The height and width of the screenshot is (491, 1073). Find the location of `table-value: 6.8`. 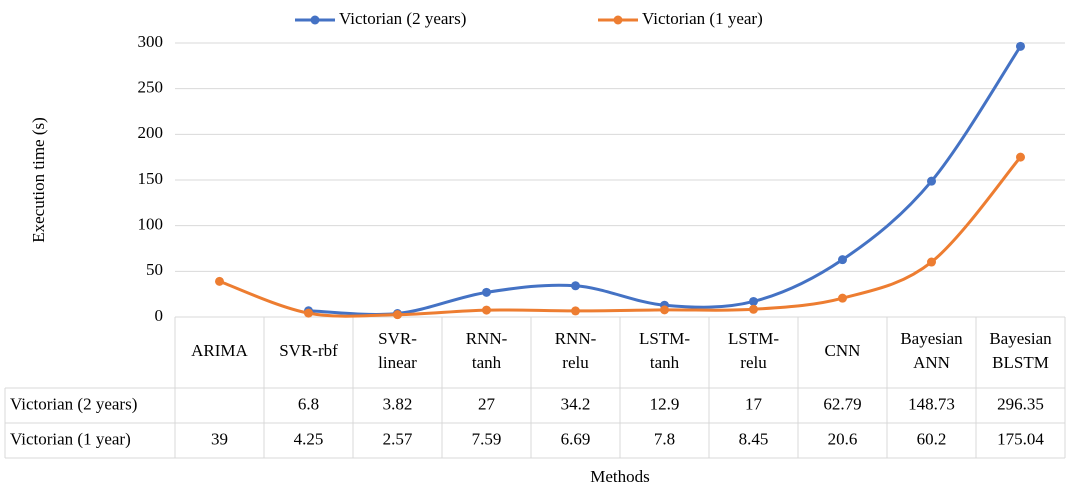

table-value: 6.8 is located at coordinates (308, 403).